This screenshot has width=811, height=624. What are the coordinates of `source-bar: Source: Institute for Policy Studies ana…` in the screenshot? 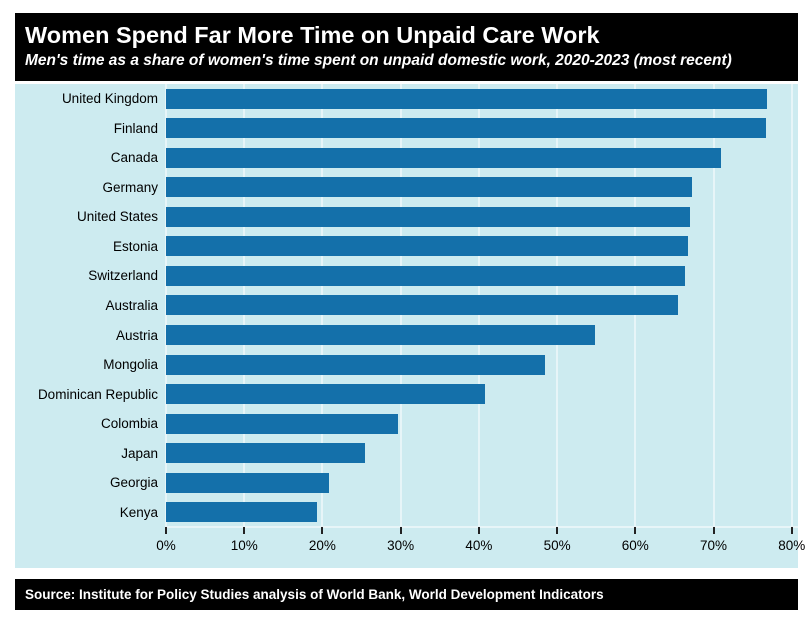 It's located at (406, 594).